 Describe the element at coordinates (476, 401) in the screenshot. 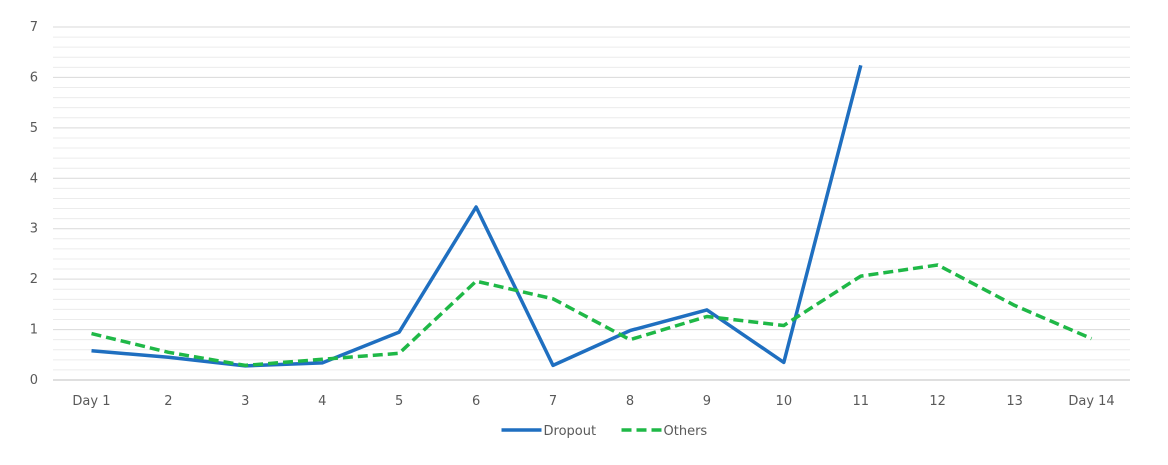

I see `x-tick-label: 6` at that location.